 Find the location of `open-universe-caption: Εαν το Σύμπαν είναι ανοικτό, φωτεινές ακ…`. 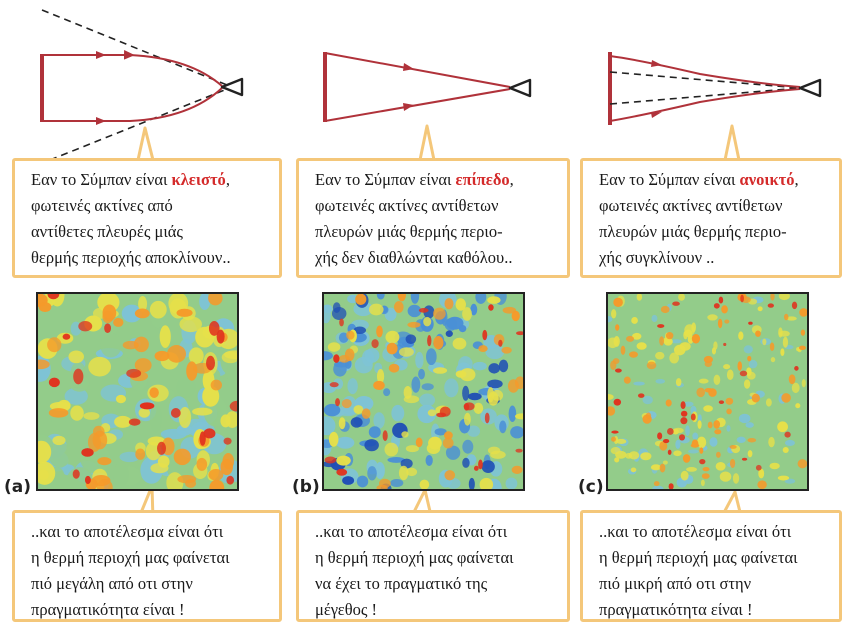

open-universe-caption: Εαν το Σύμπαν είναι ανοικτό, φωτεινές ακ… is located at coordinates (711, 218).